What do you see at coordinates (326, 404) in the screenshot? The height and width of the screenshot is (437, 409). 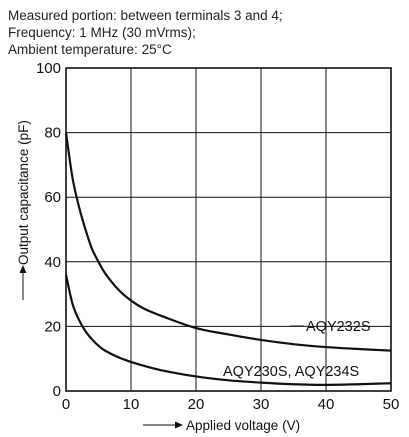 I see `x-tick-label-40: 40` at bounding box center [326, 404].